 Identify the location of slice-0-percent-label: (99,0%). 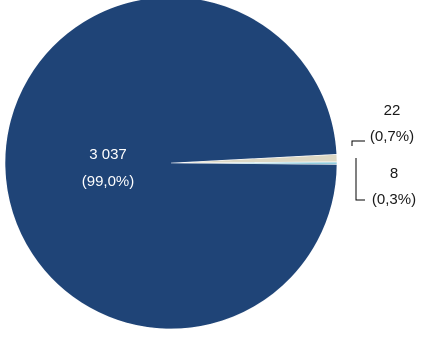
(108, 181).